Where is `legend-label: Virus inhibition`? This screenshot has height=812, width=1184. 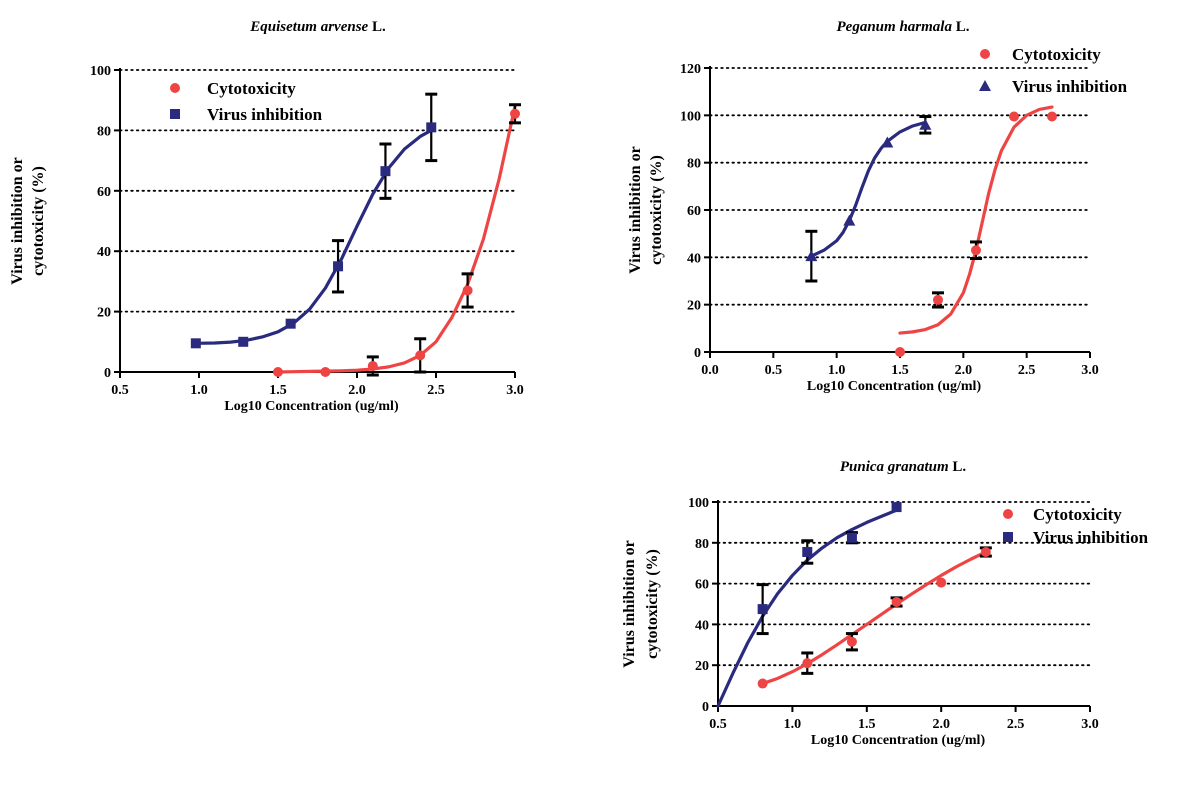 legend-label: Virus inhibition is located at coordinates (1070, 86).